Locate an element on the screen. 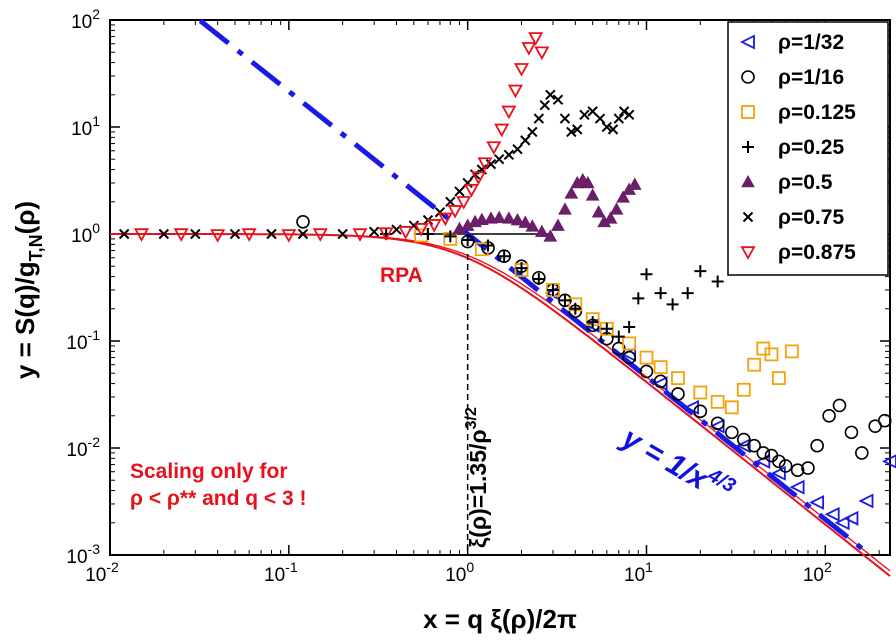  legend-item: ρ=0.125 is located at coordinates (798, 112).